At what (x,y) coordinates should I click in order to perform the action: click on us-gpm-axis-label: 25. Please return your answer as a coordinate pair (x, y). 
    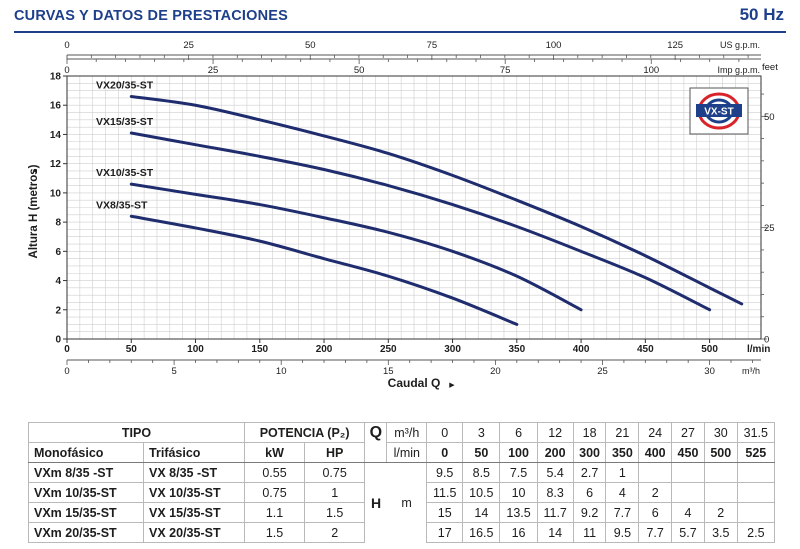
    Looking at the image, I should click on (188, 45).